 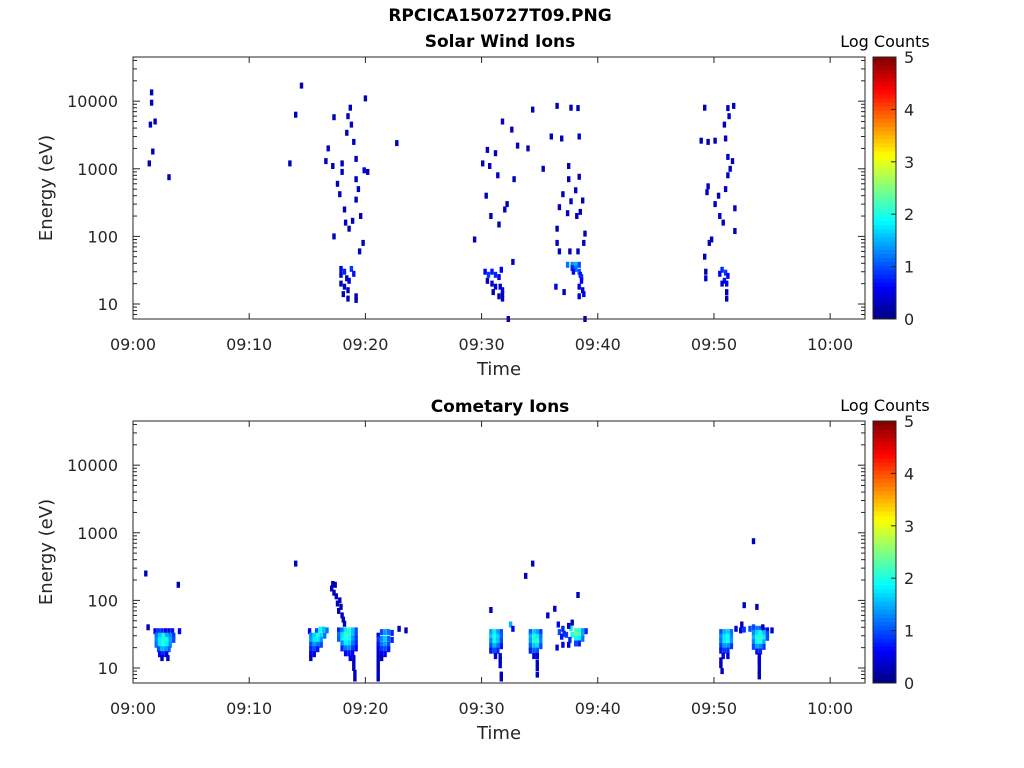 I want to click on panel-title-solar-wind: Solar Wind Ions, so click(x=500, y=42).